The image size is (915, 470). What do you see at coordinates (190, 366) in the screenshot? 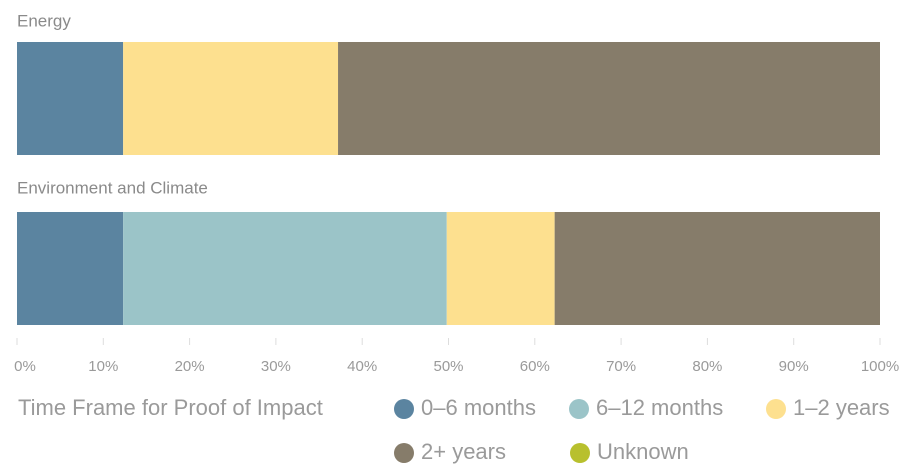
I see `x-tick-label: 20%` at bounding box center [190, 366].